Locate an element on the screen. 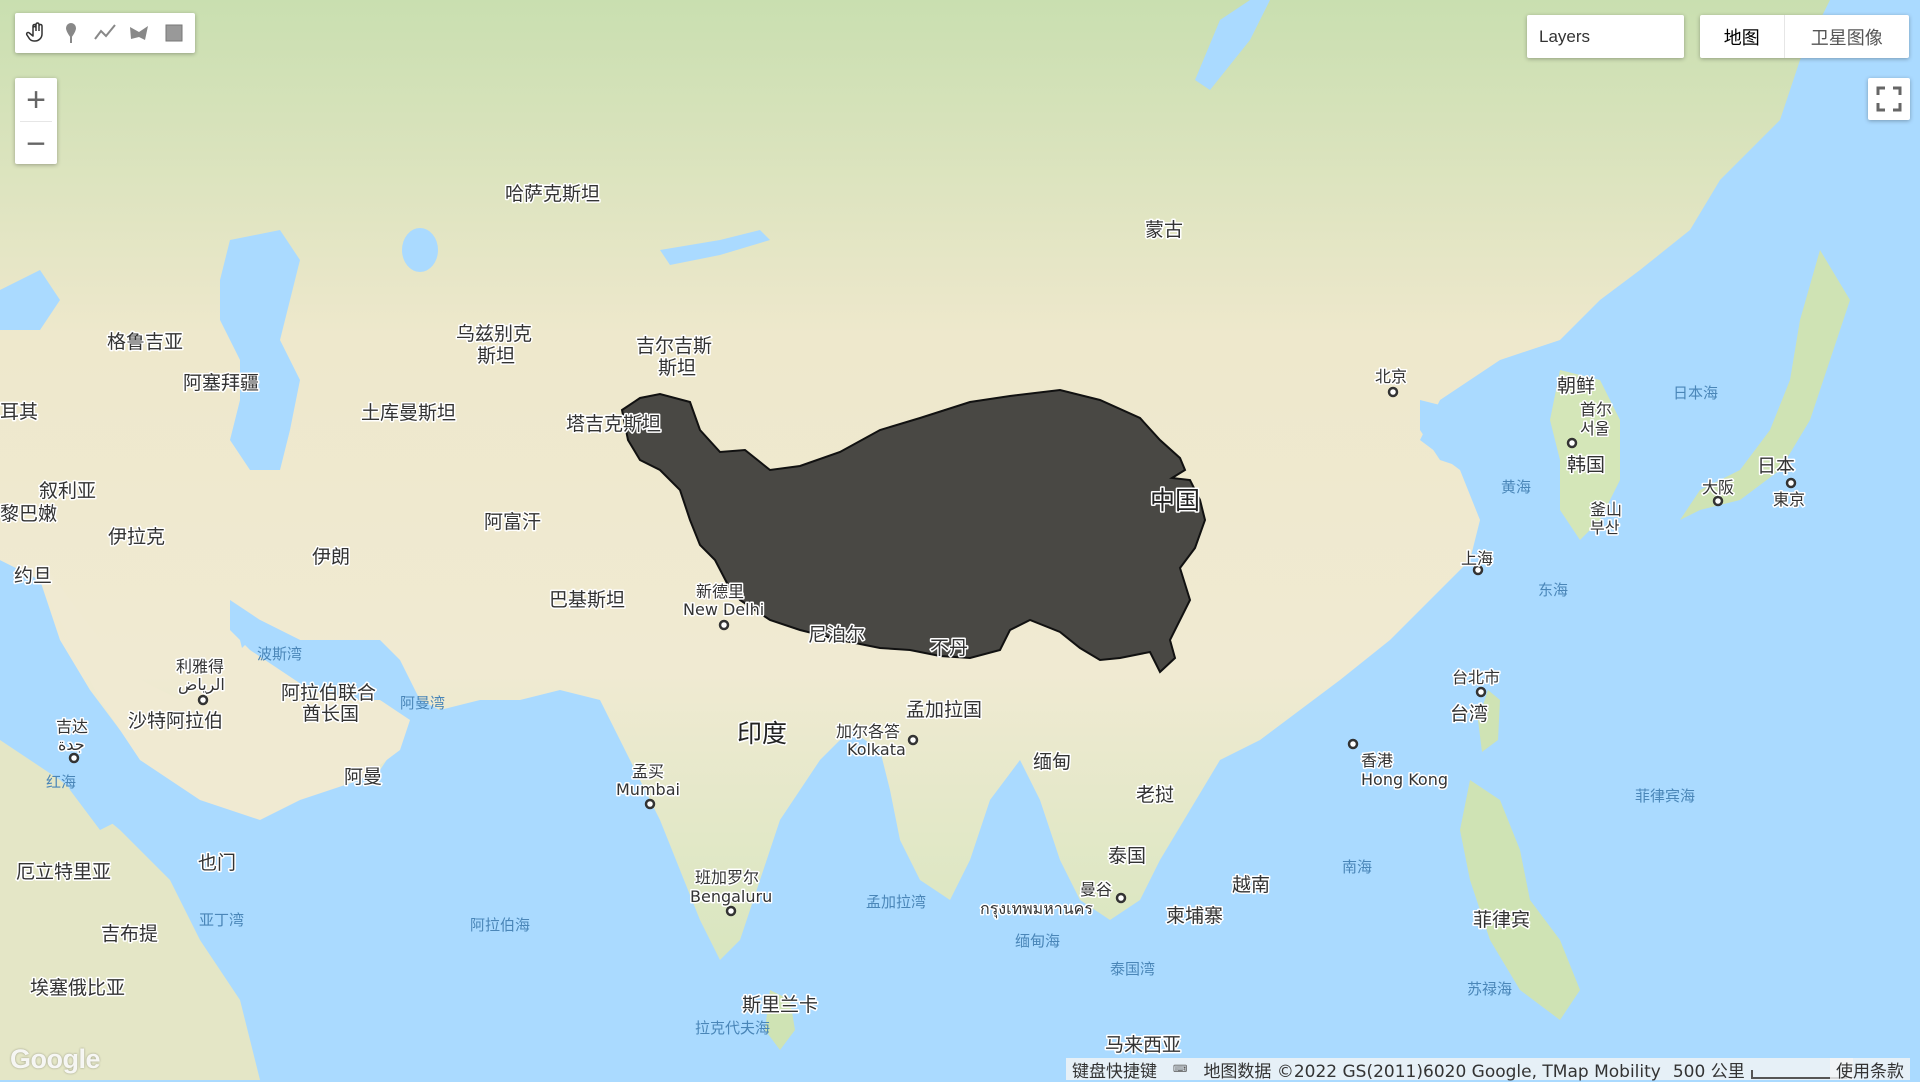  label-arabian-sea: 阿拉伯海 is located at coordinates (500, 925).